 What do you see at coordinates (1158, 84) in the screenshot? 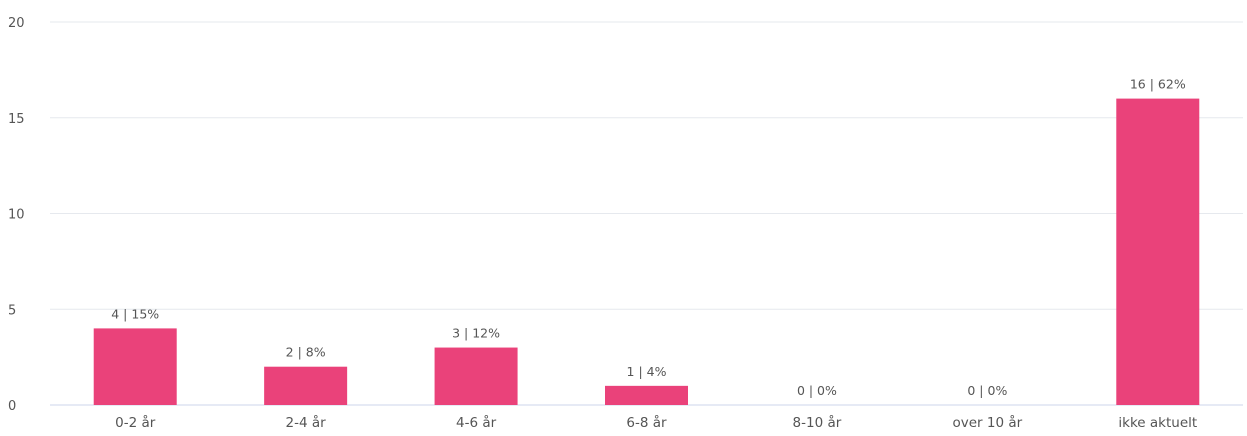
I see `data-label: 16 | 62%` at bounding box center [1158, 84].